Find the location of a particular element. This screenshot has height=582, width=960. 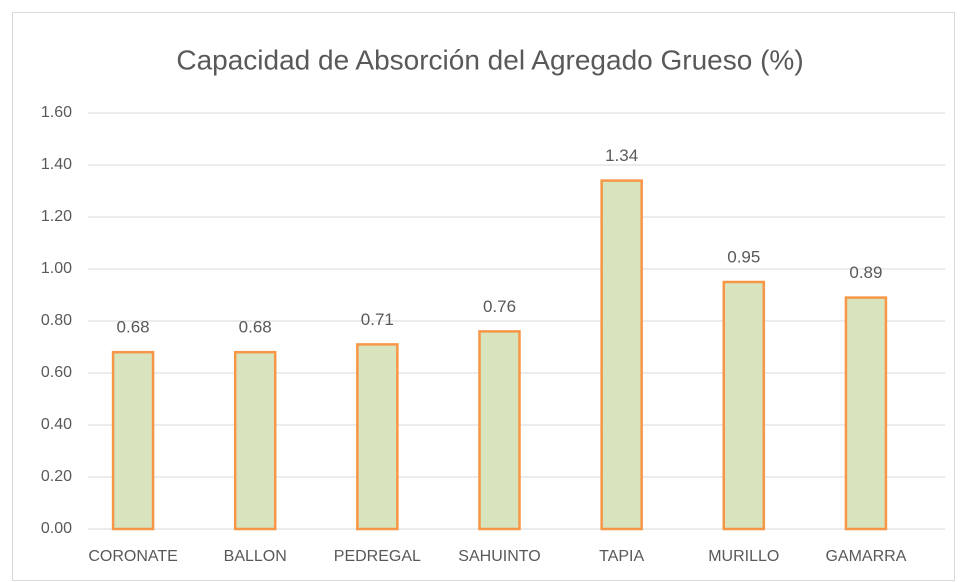

x-tick-label: TAPIA is located at coordinates (621, 556).